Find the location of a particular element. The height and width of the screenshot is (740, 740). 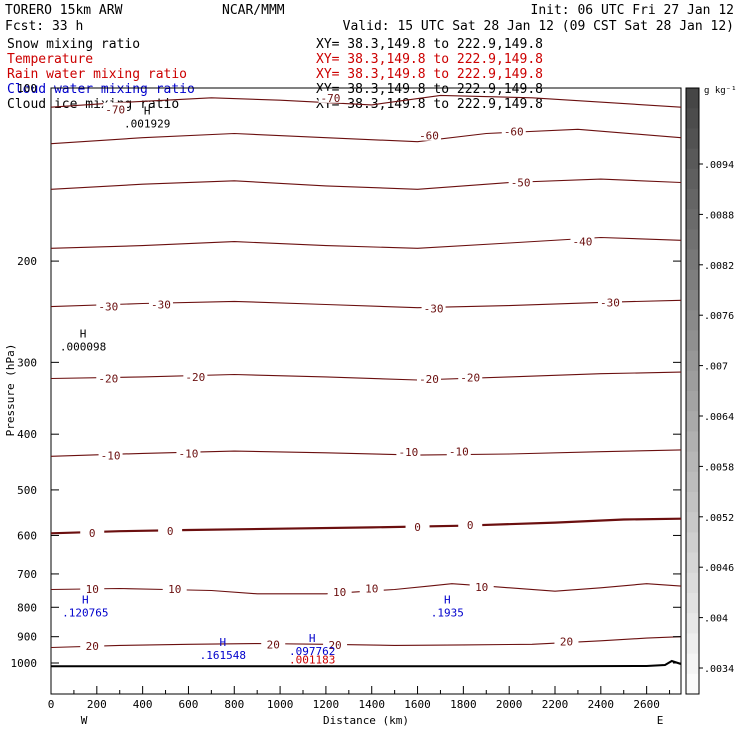

colorbar-frame is located at coordinates (692, 391).